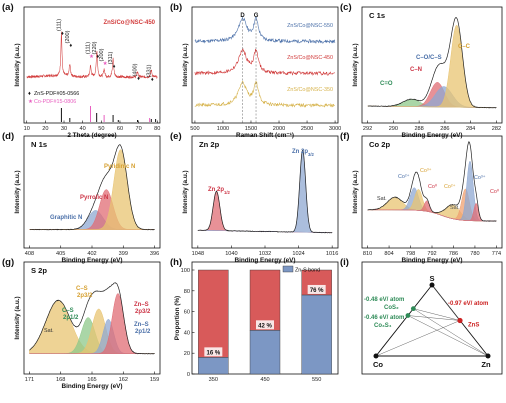 Image resolution: width=506 pixels, height=403 pixels. I want to click on panel-label: (a), so click(8, 7).